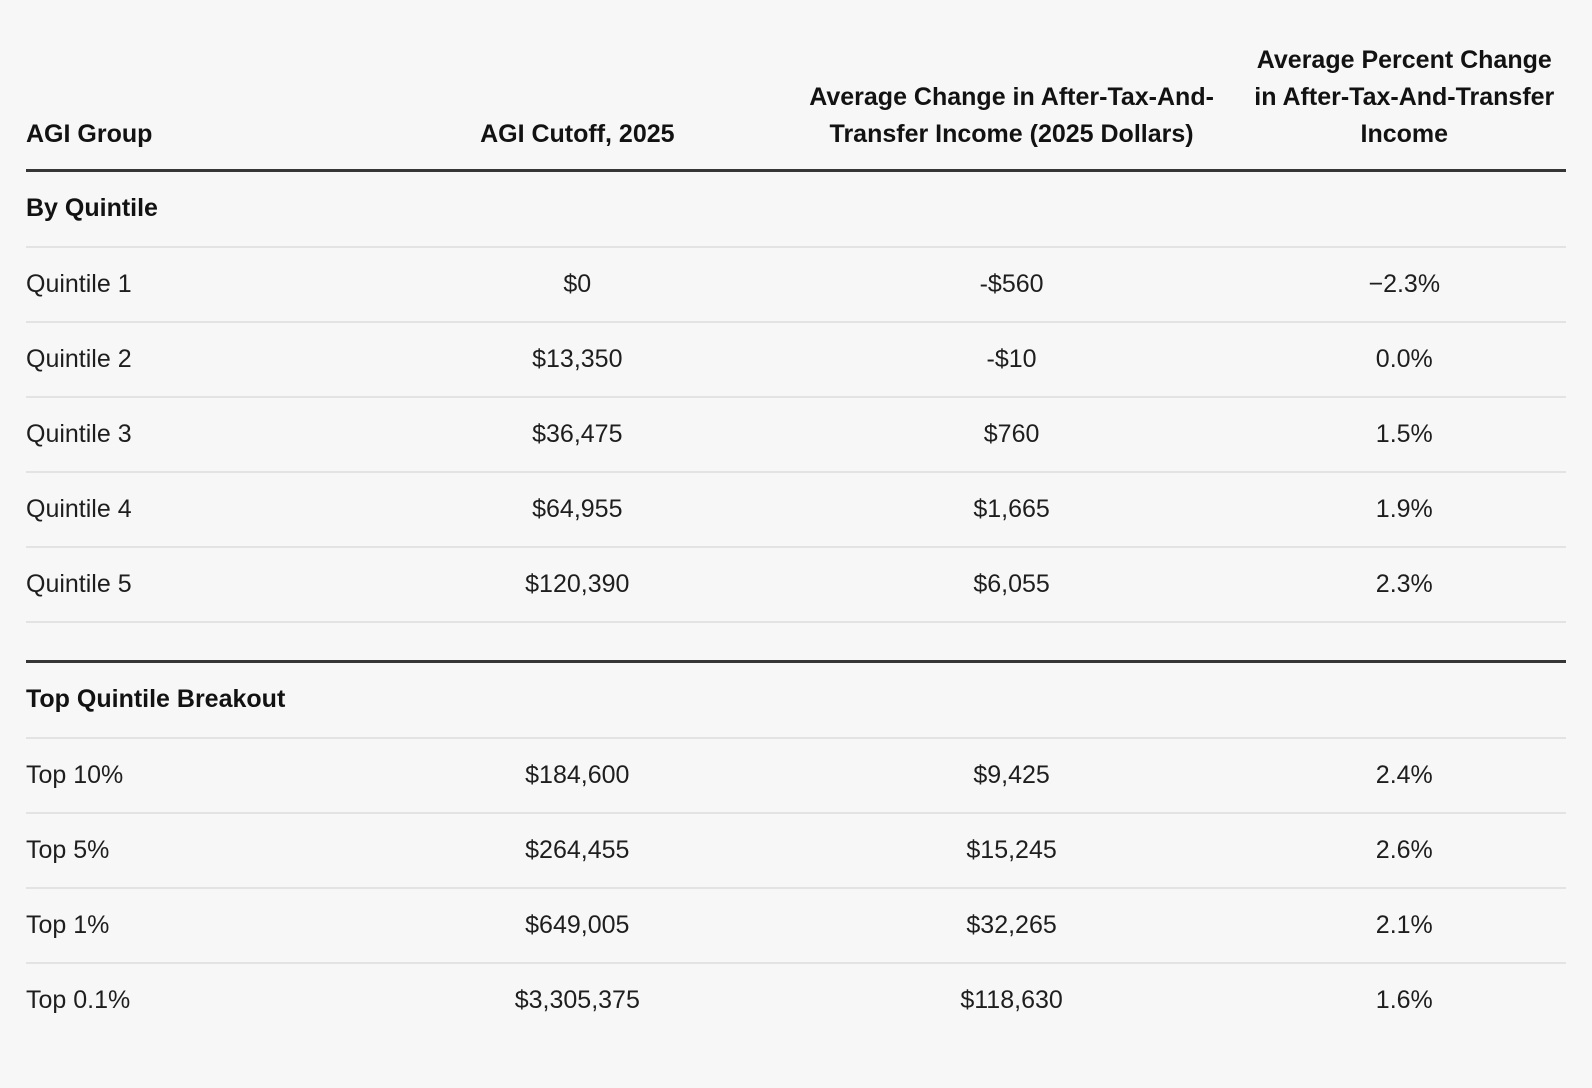 This screenshot has height=1088, width=1592. Describe the element at coordinates (200, 775) in the screenshot. I see `agi-group-cell: Top 10%` at that location.